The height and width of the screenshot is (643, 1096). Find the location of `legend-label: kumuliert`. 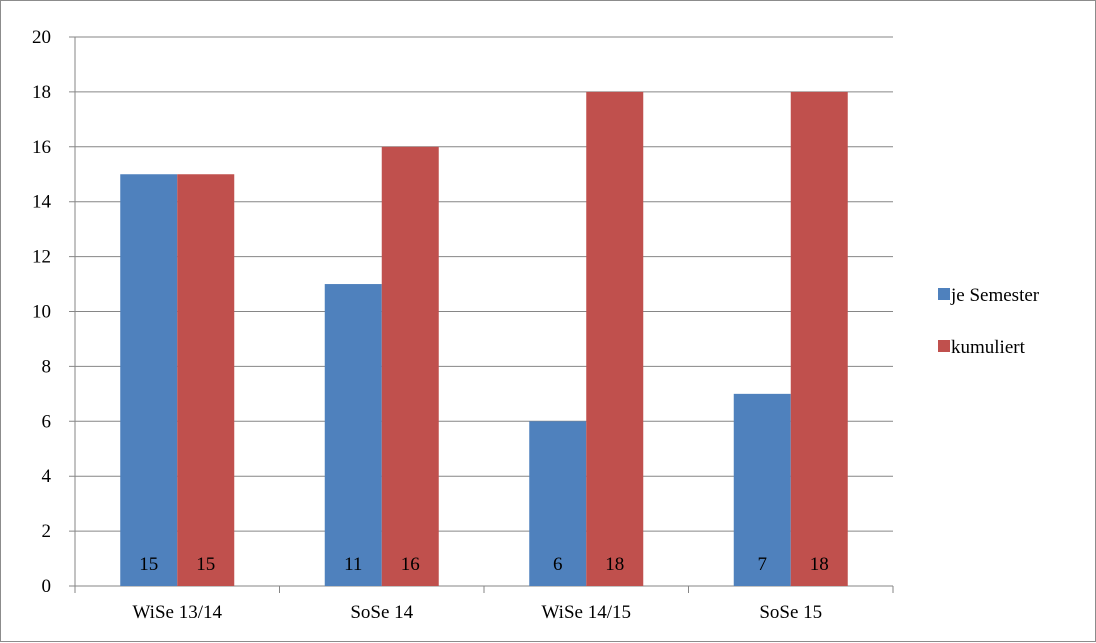

legend-label: kumuliert is located at coordinates (988, 347).